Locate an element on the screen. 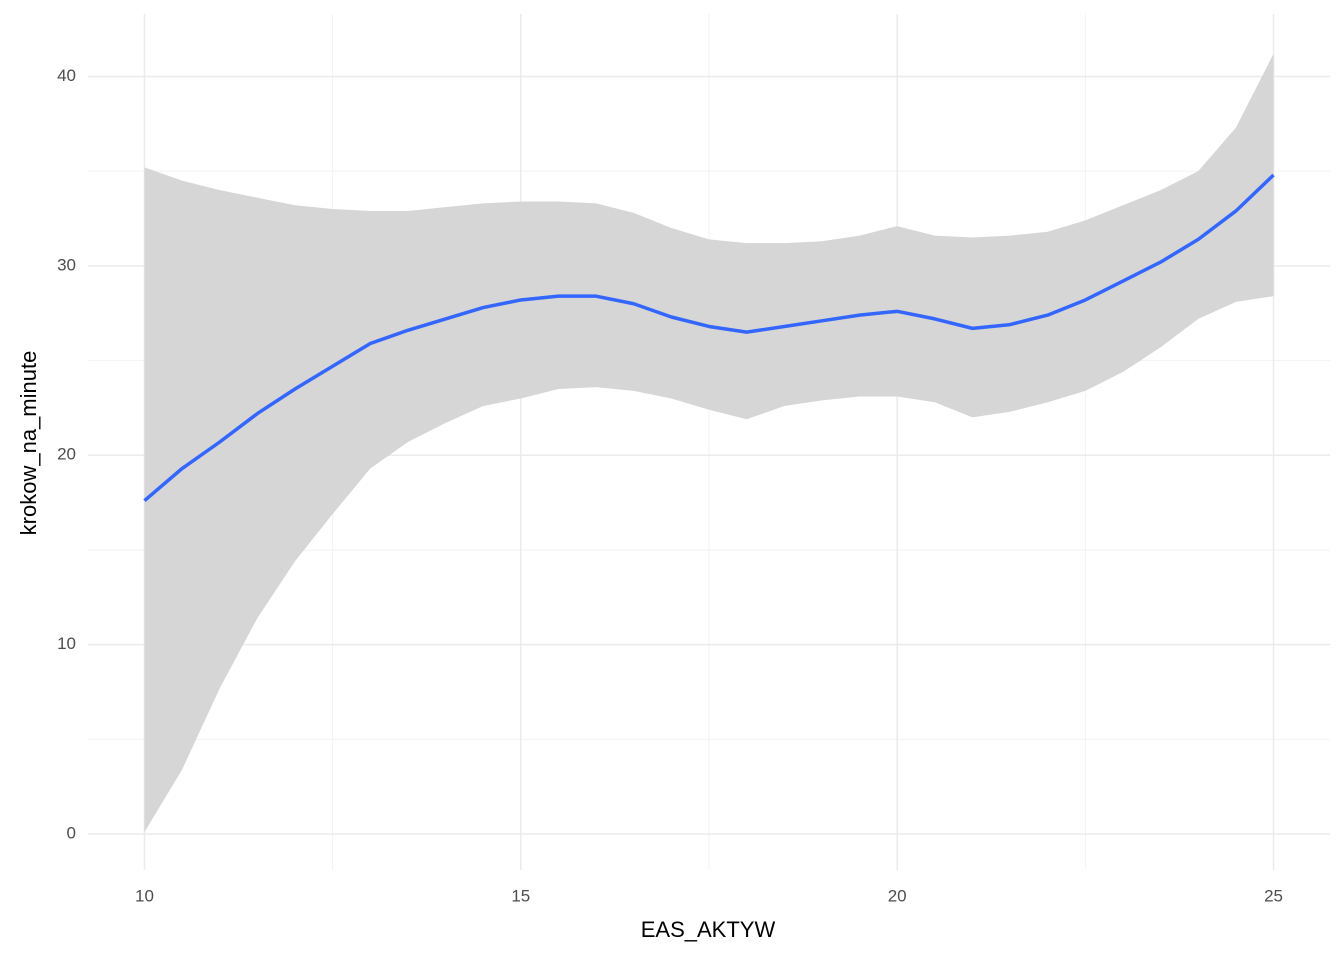  y-tick-label: 30 is located at coordinates (66, 264).